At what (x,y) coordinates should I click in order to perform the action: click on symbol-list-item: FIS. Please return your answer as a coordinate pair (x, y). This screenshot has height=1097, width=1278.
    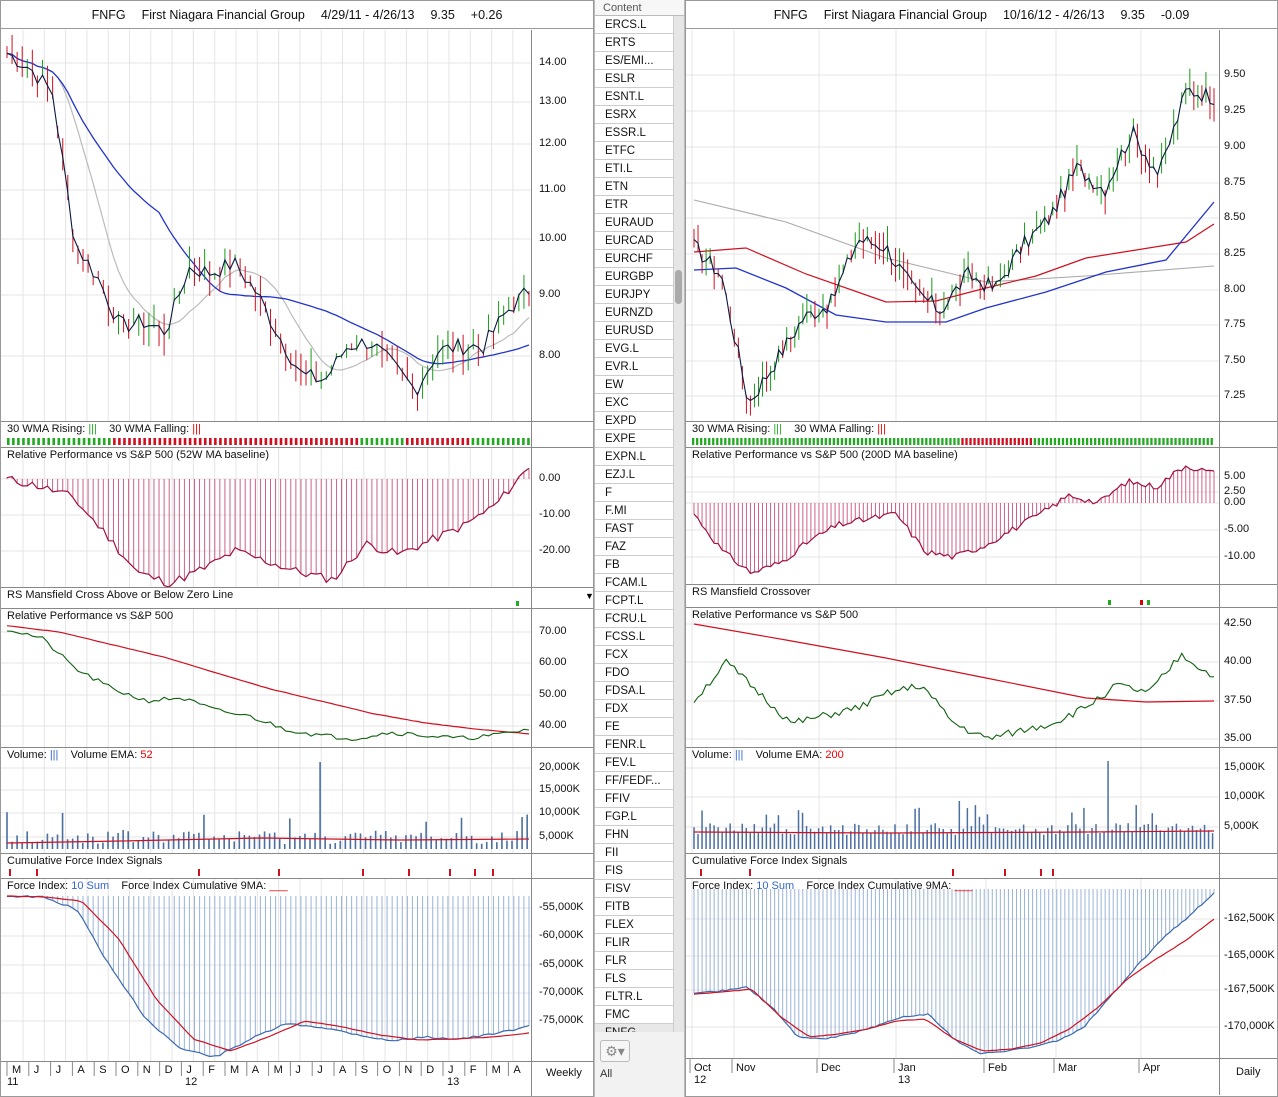
    Looking at the image, I should click on (634, 871).